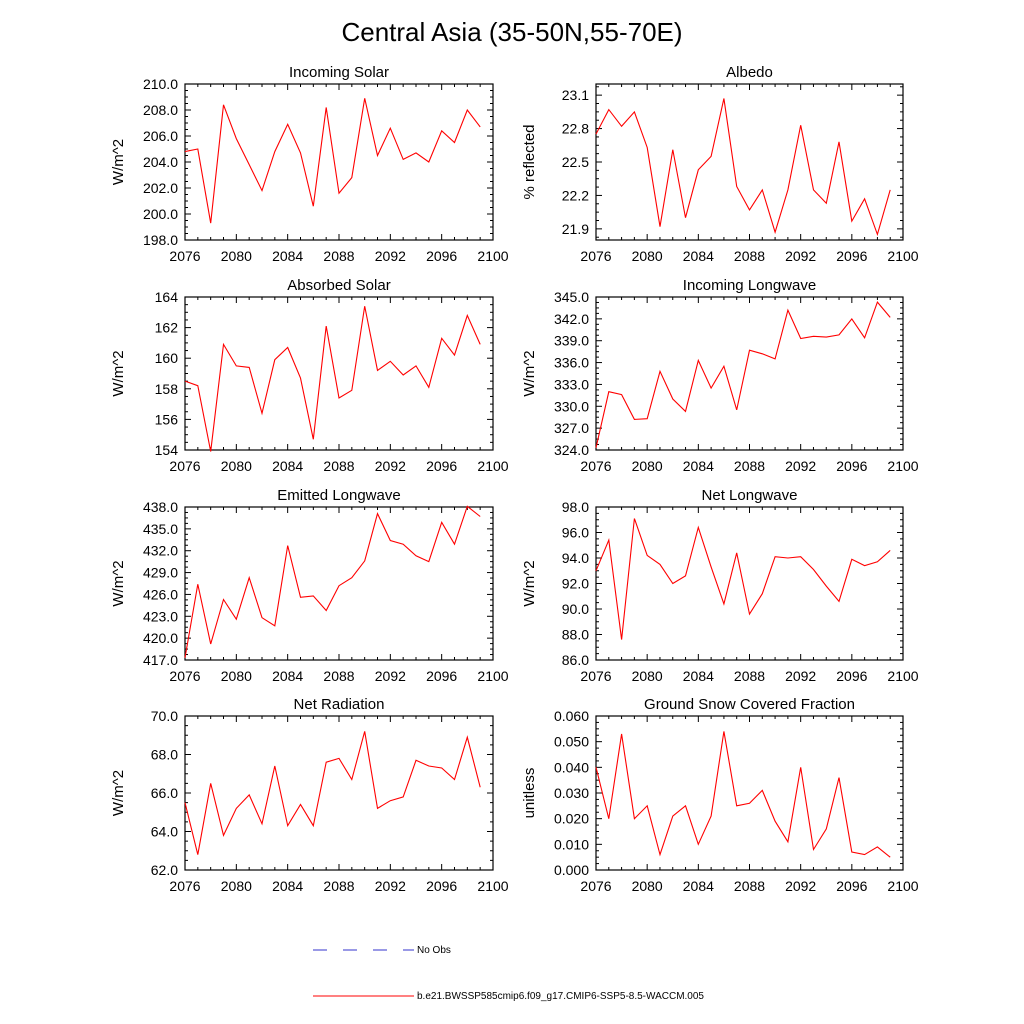 This screenshot has width=1024, height=1024. Describe the element at coordinates (571, 297) in the screenshot. I see `y-tick-label: 345.0` at that location.